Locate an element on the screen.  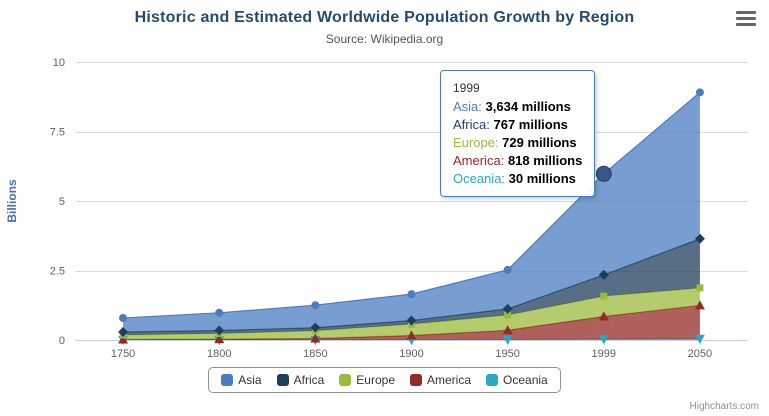
legend-swatch-asia is located at coordinates (227, 380).